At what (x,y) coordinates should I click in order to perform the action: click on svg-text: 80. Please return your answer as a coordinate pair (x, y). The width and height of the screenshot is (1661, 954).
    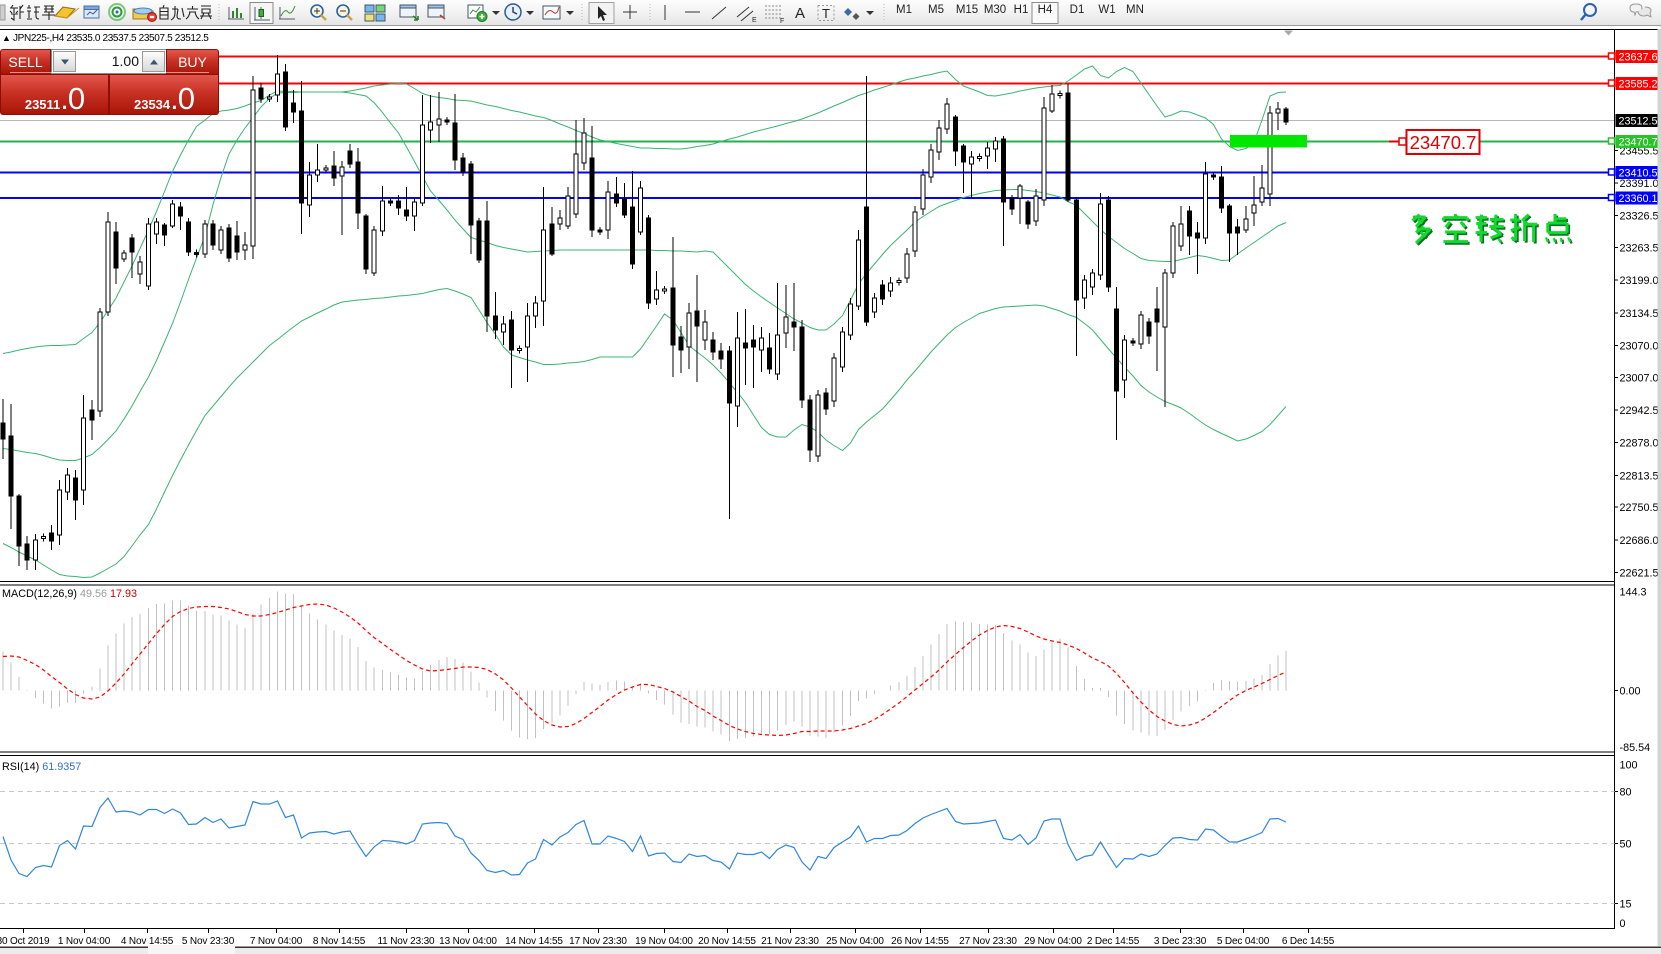
    Looking at the image, I should click on (1626, 793).